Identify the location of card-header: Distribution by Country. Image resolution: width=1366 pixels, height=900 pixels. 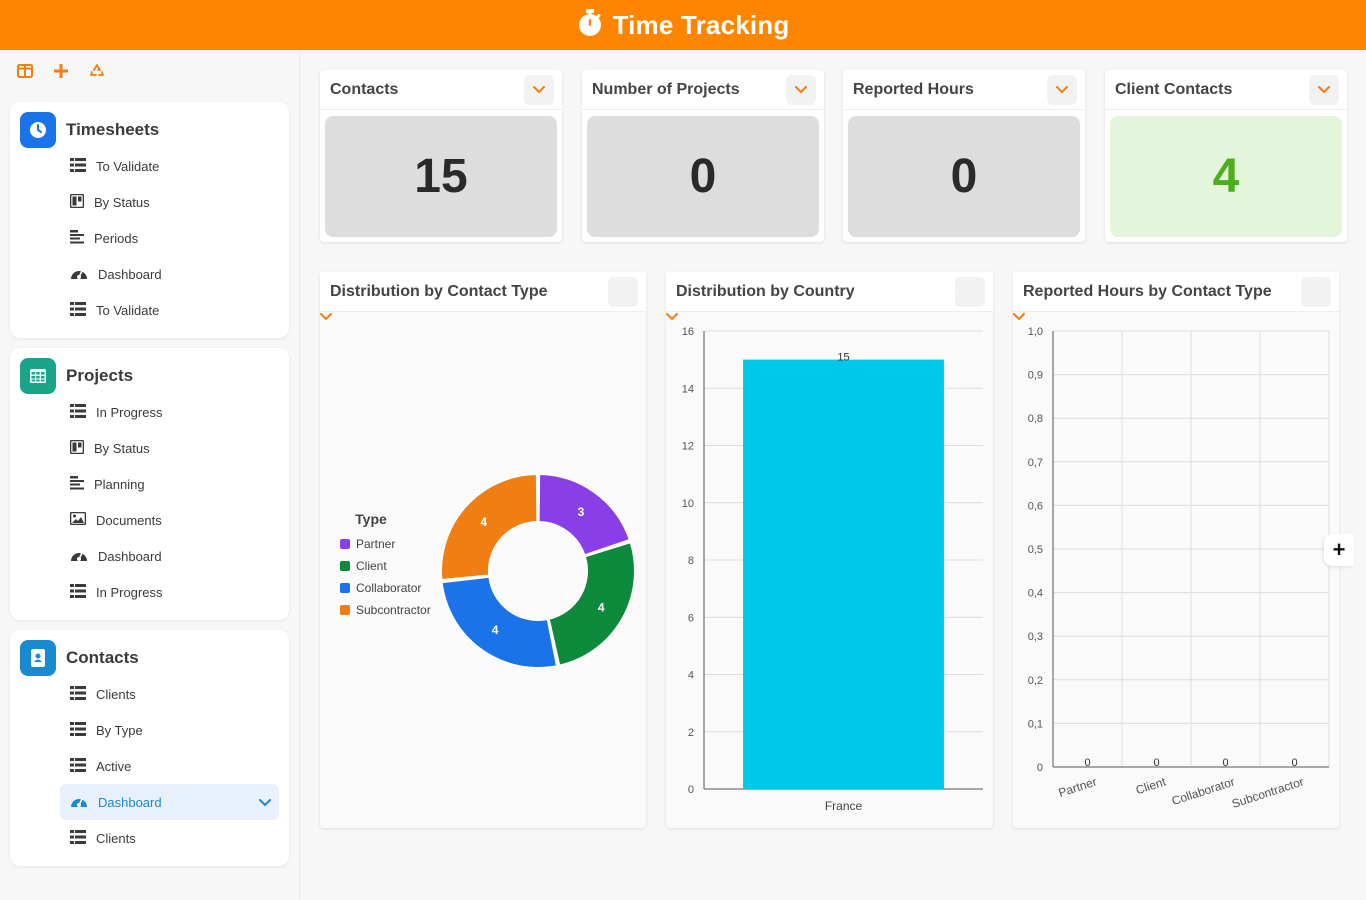
(829, 296).